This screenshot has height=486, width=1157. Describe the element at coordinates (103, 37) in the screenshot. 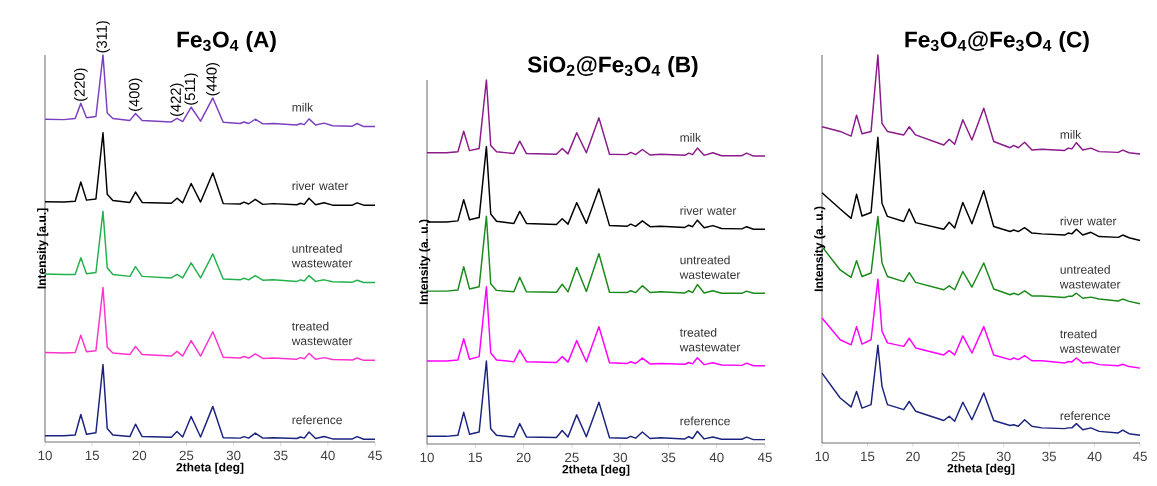

I see `annotation: (311)` at that location.